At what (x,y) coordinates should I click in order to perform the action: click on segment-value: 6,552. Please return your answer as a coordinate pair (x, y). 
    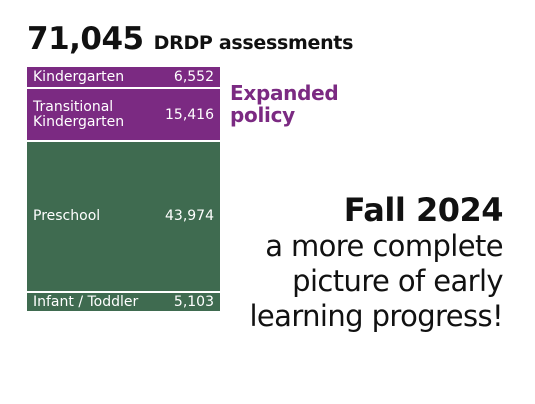
    Looking at the image, I should click on (193, 76).